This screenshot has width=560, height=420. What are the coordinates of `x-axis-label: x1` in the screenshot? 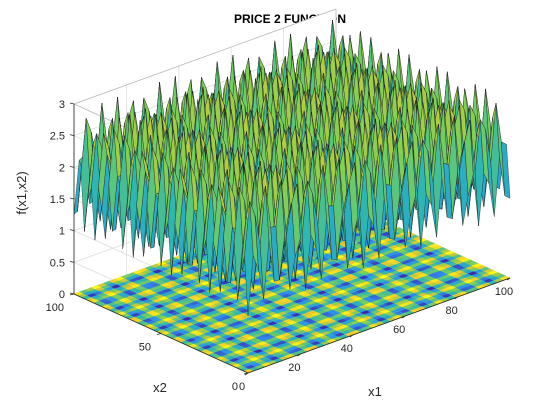 It's located at (375, 391).